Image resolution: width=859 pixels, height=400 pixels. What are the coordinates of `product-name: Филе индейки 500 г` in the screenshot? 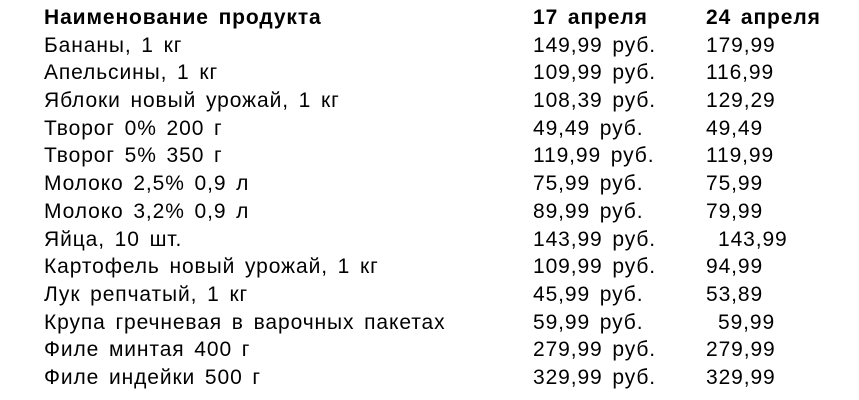 It's located at (152, 377).